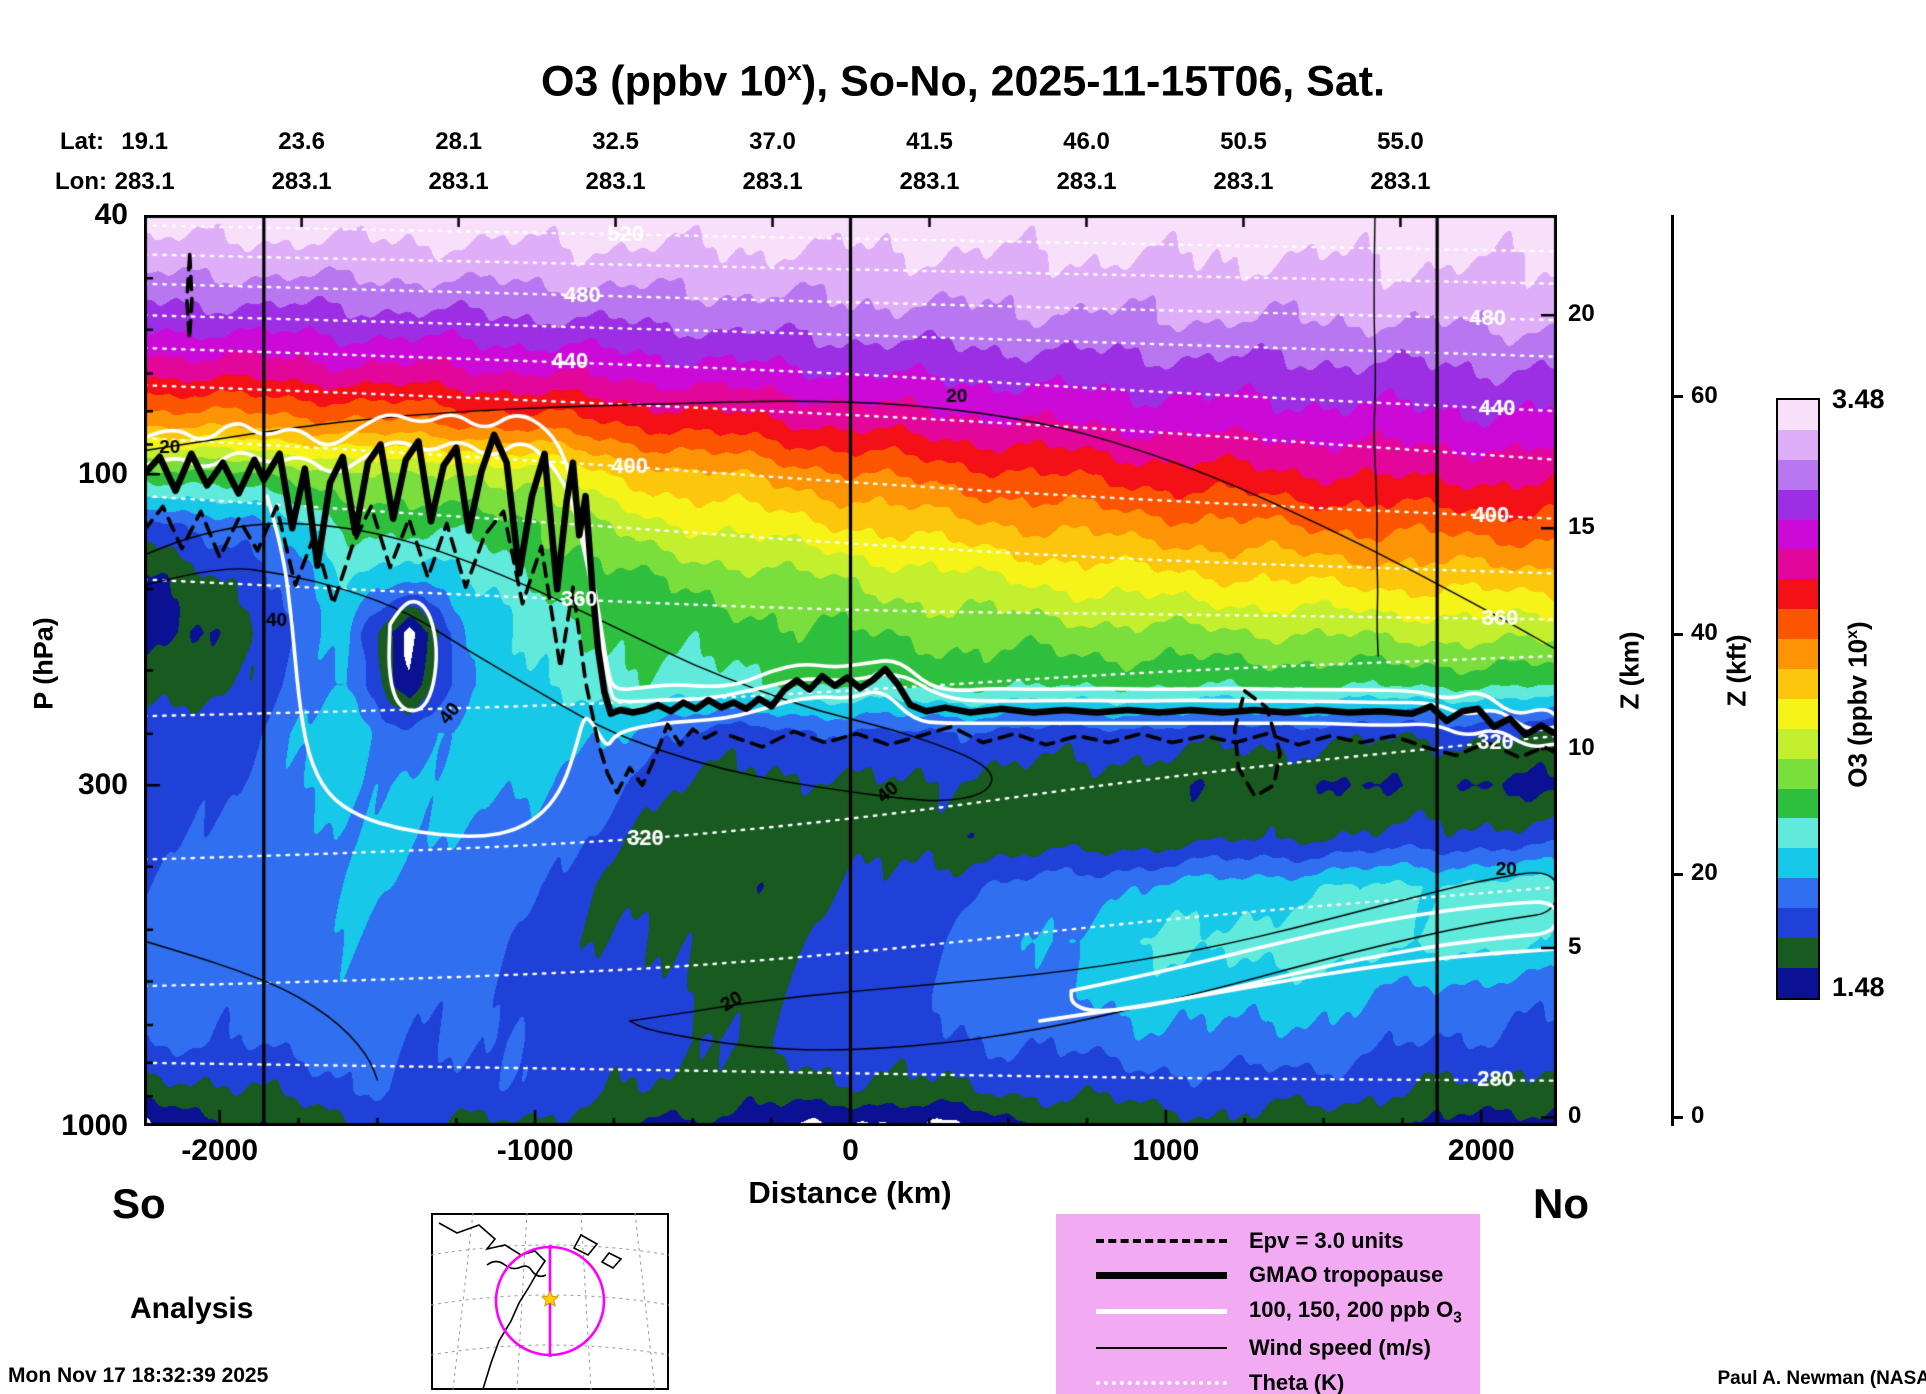 Image resolution: width=1926 pixels, height=1394 pixels. What do you see at coordinates (111, 214) in the screenshot?
I see `pressure-tick-label: 40` at bounding box center [111, 214].